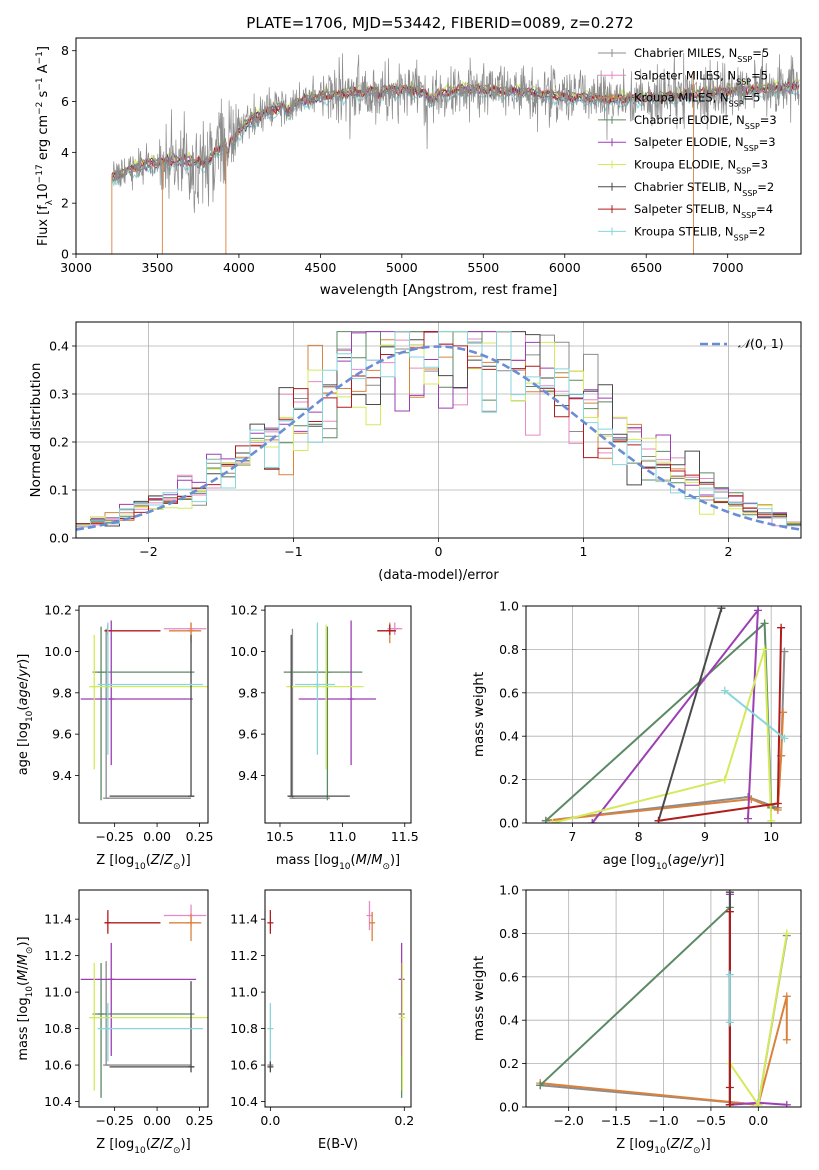 The image size is (819, 1170). What do you see at coordinates (572, 836) in the screenshot?
I see `x-tick-label: 7` at bounding box center [572, 836].